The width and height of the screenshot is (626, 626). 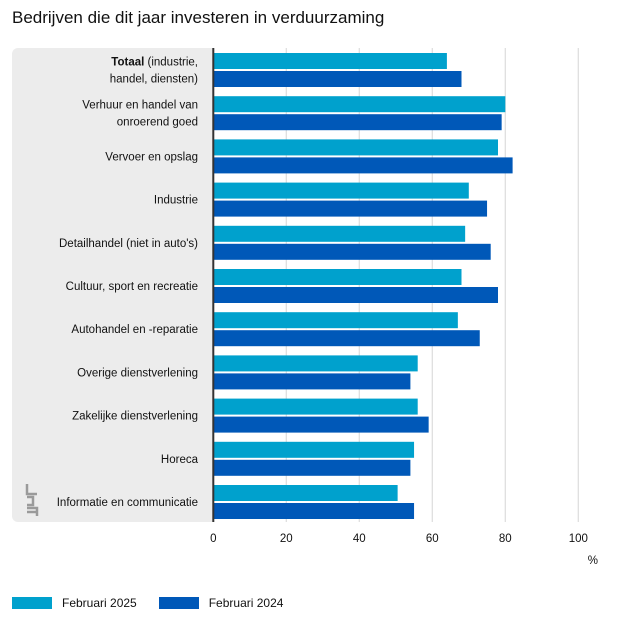 I want to click on x-tick-label: 60, so click(x=432, y=539).